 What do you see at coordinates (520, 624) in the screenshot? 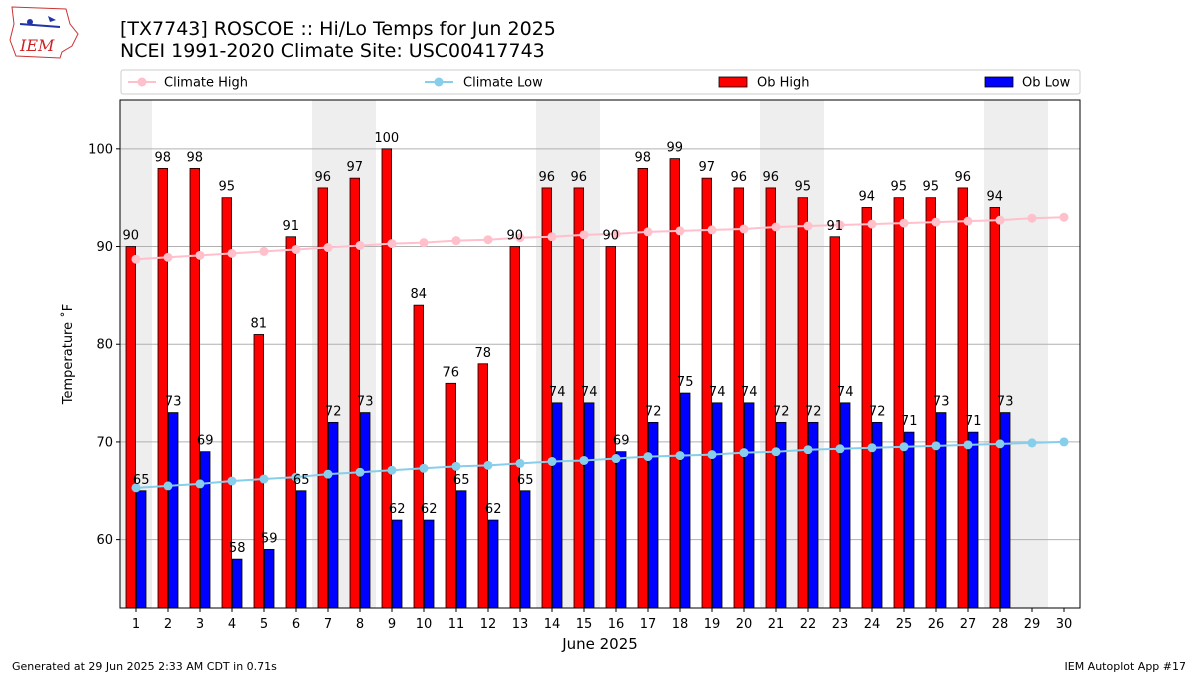
I see `x-tick-label: 13` at bounding box center [520, 624].